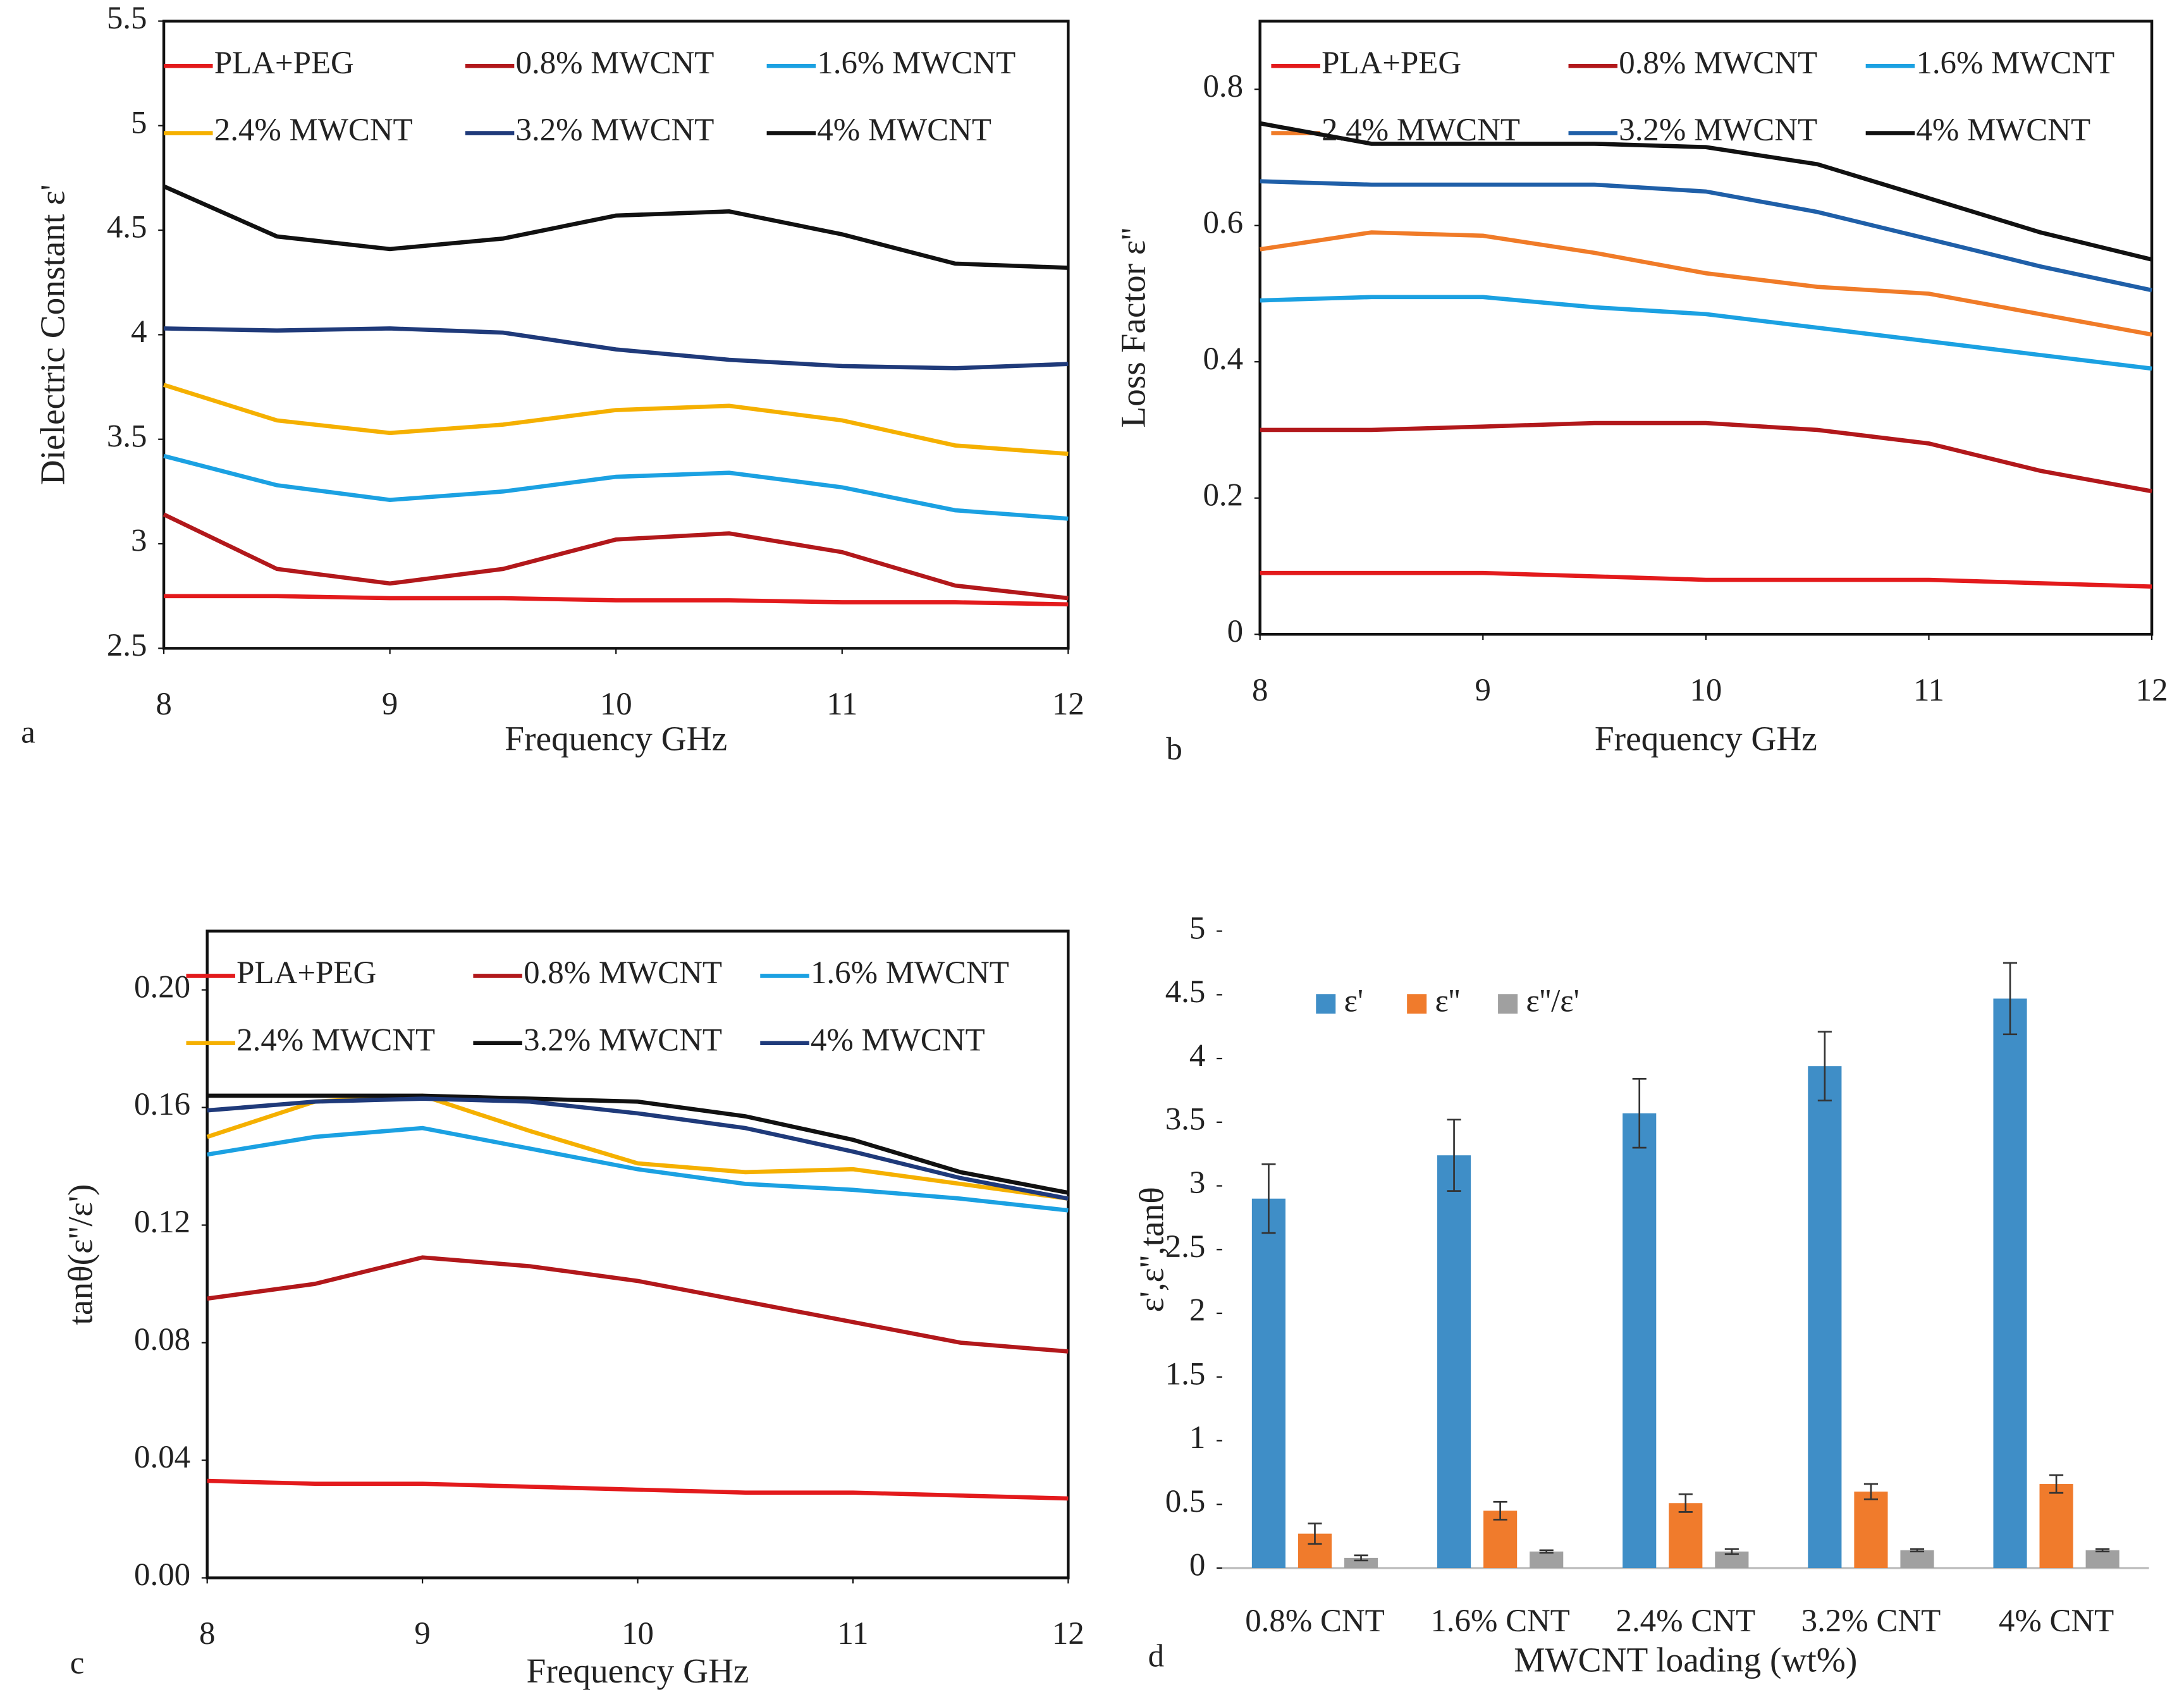 The height and width of the screenshot is (1704, 2184). Describe the element at coordinates (127, 19) in the screenshot. I see `y-tick-label: 5.5` at that location.